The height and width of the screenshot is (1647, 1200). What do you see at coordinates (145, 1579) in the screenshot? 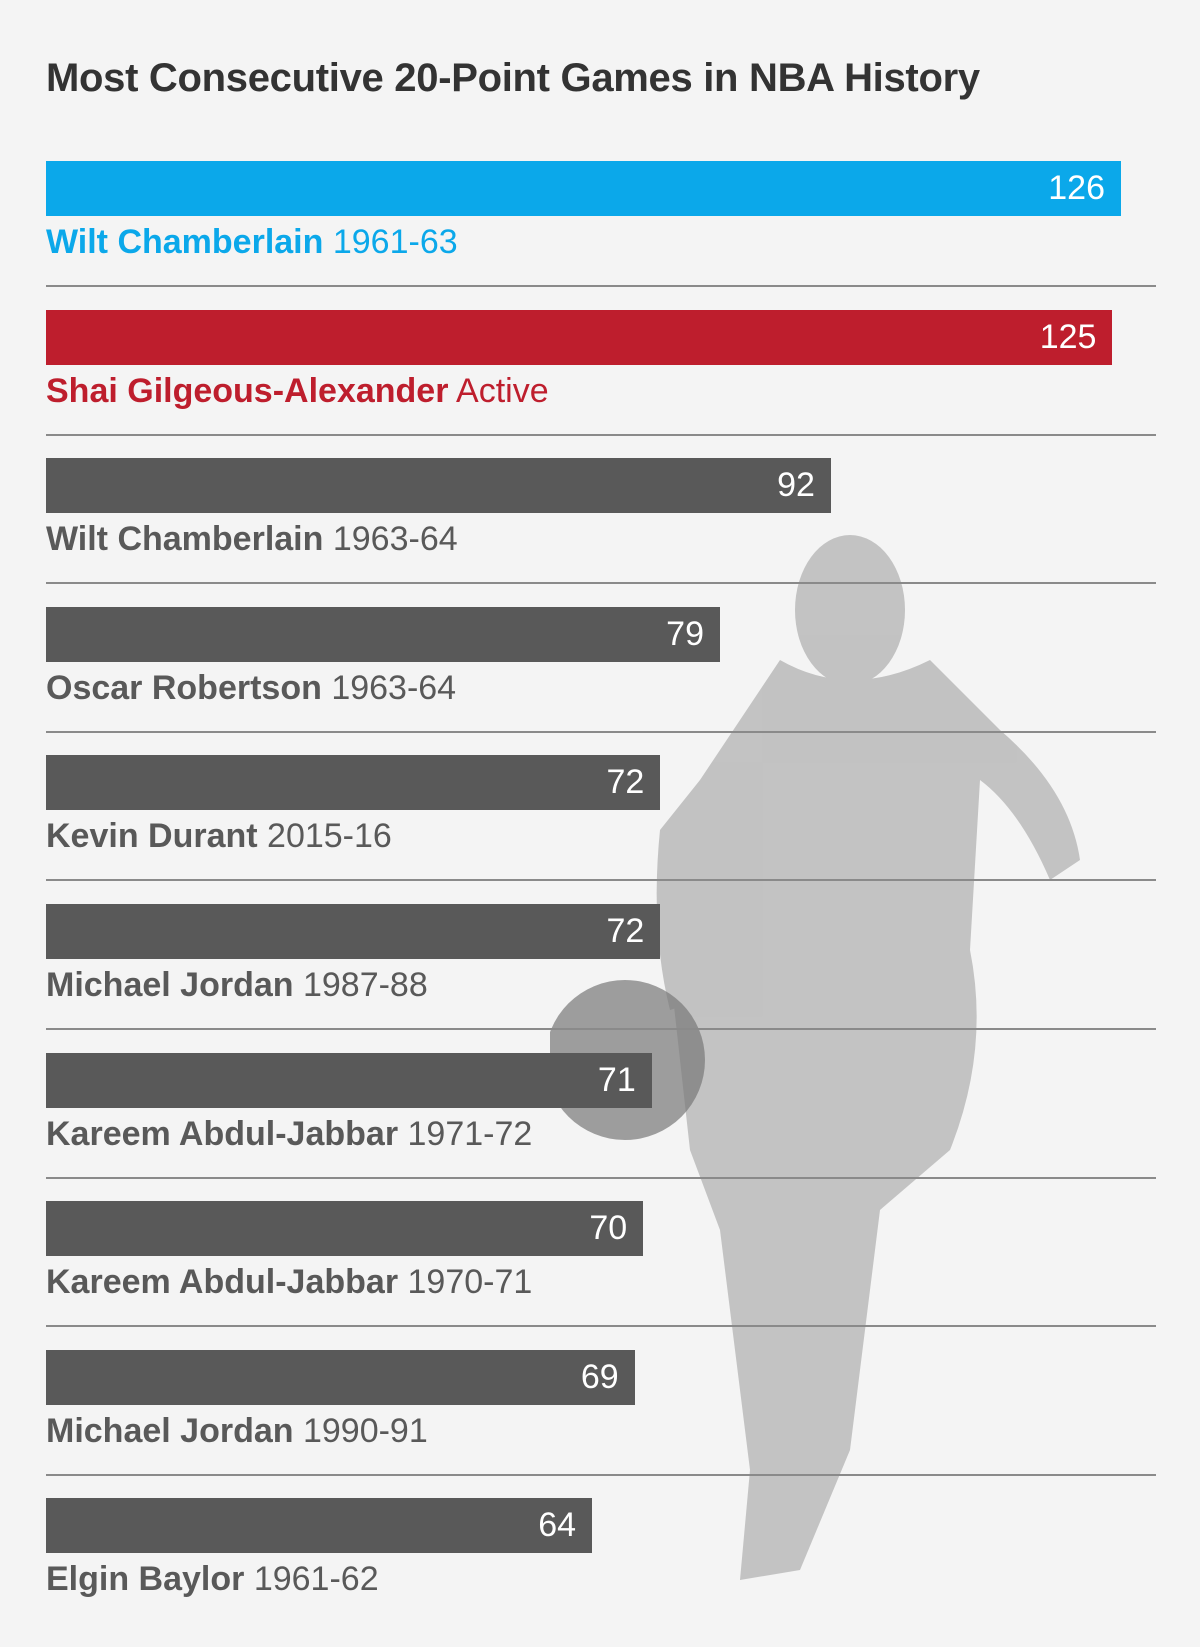
I see `player-name: Elgin Baylor` at bounding box center [145, 1579].